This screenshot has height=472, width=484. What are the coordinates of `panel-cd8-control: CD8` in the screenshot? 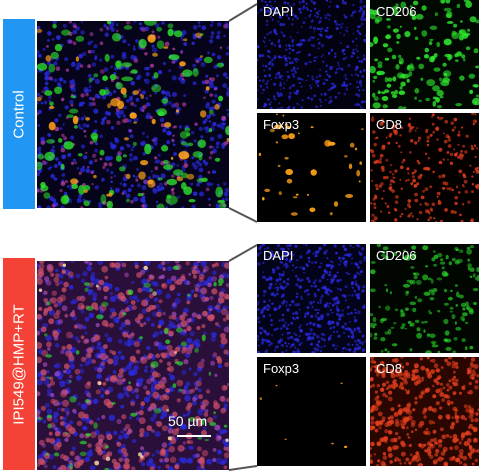 It's located at (424, 167).